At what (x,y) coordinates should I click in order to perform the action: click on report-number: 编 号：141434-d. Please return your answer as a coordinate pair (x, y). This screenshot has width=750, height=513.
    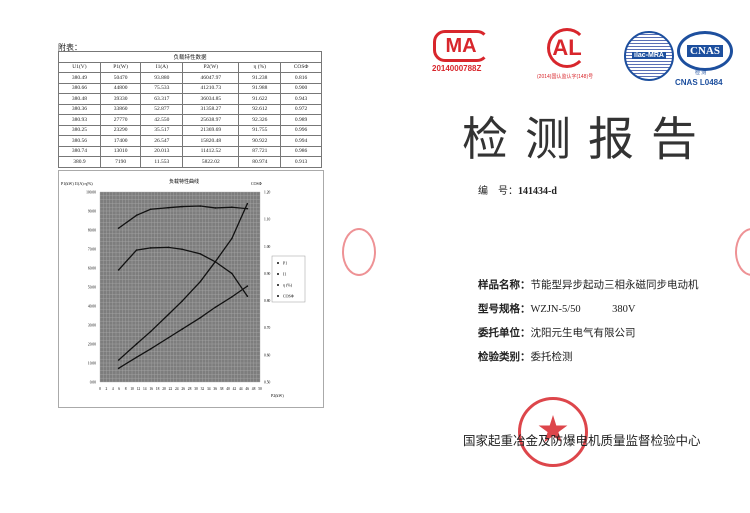
    Looking at the image, I should click on (517, 189).